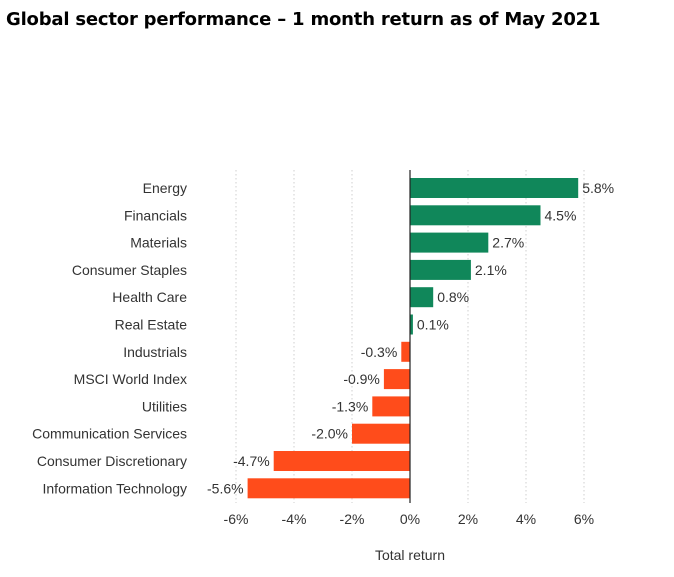  I want to click on x-tick-label: 0%, so click(410, 519).